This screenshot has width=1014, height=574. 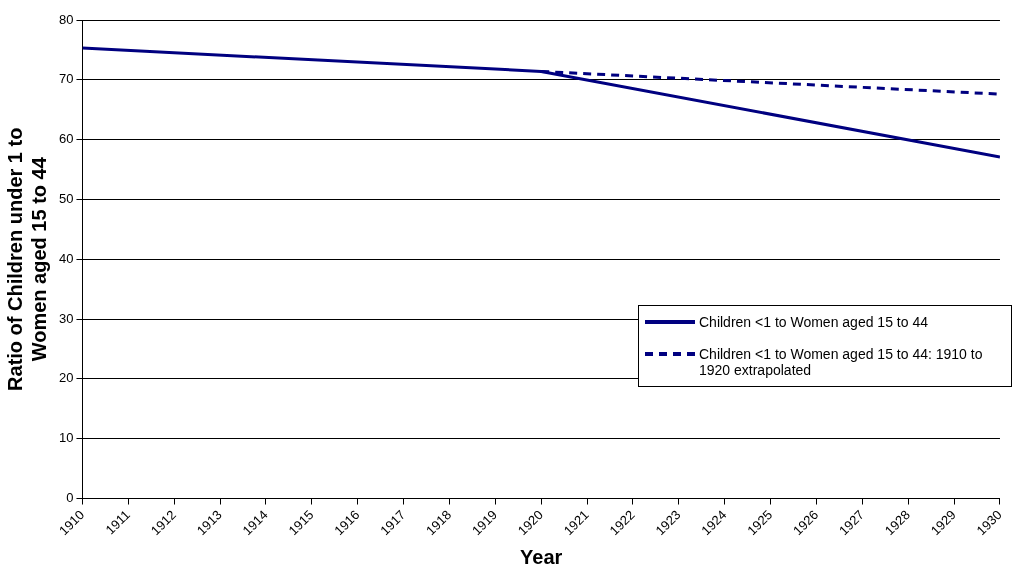 I want to click on legend-label: Children <1 to Women aged 15 to 44, so click(x=813, y=322).